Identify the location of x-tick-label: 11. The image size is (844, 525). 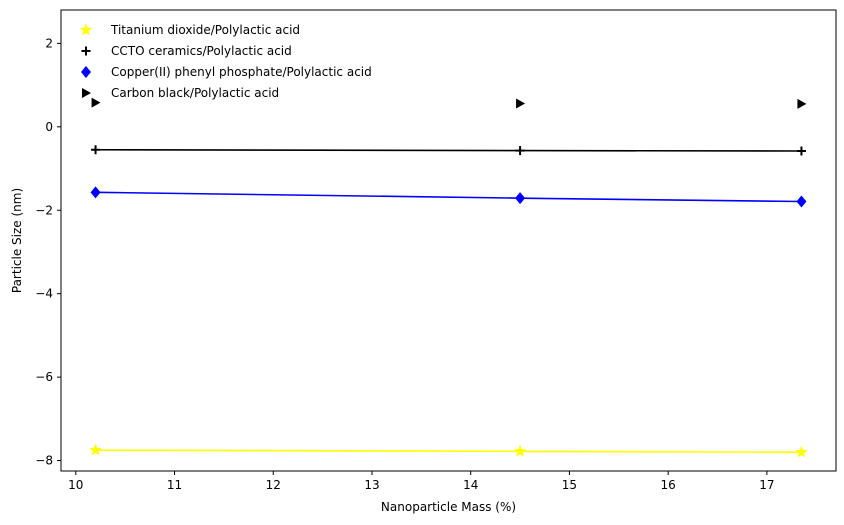
(174, 485).